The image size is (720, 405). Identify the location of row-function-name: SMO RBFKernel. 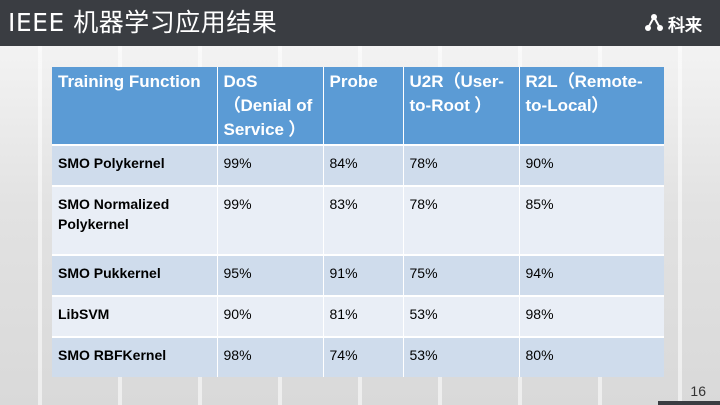
(135, 356).